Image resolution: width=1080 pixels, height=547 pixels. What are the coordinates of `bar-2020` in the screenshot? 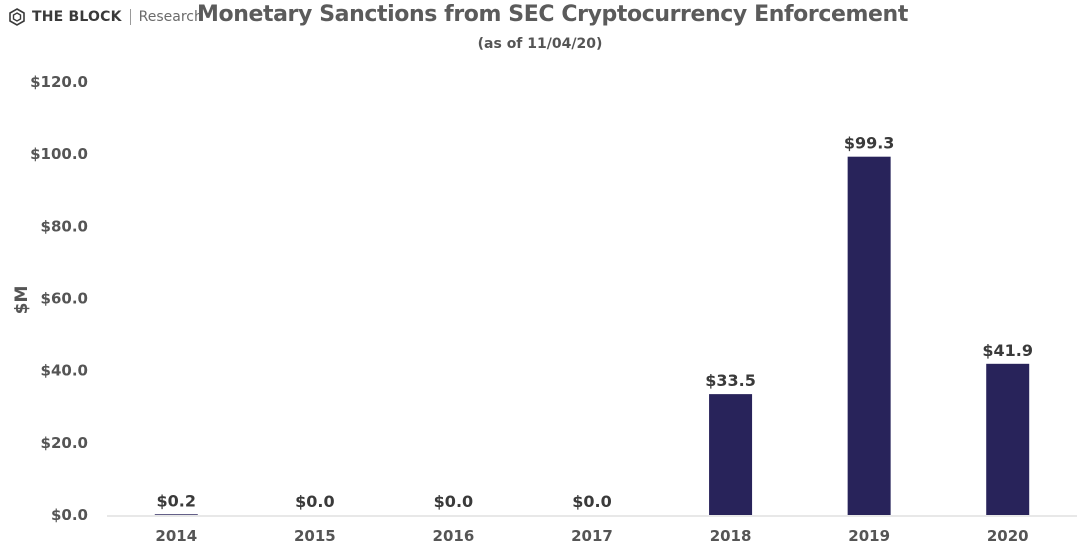 It's located at (1008, 439).